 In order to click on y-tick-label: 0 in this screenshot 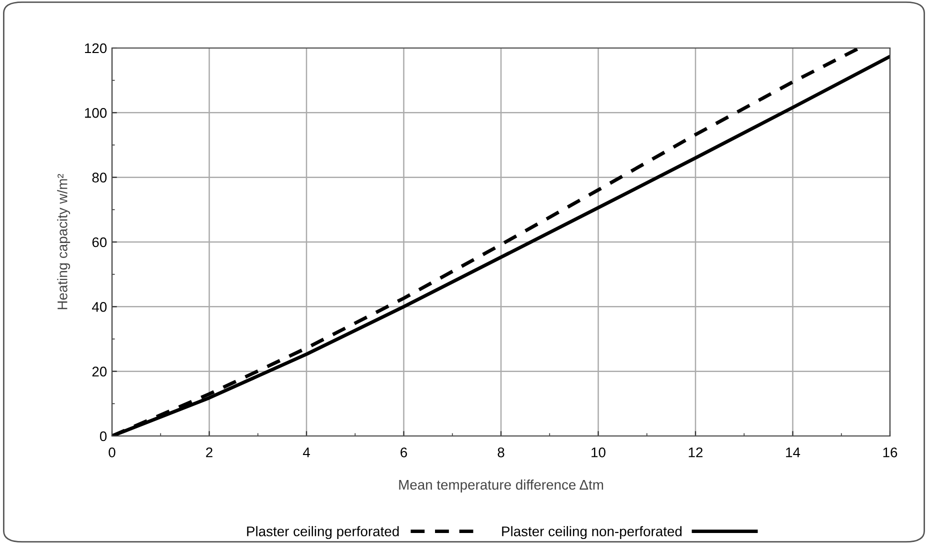, I will do `click(103, 436)`.